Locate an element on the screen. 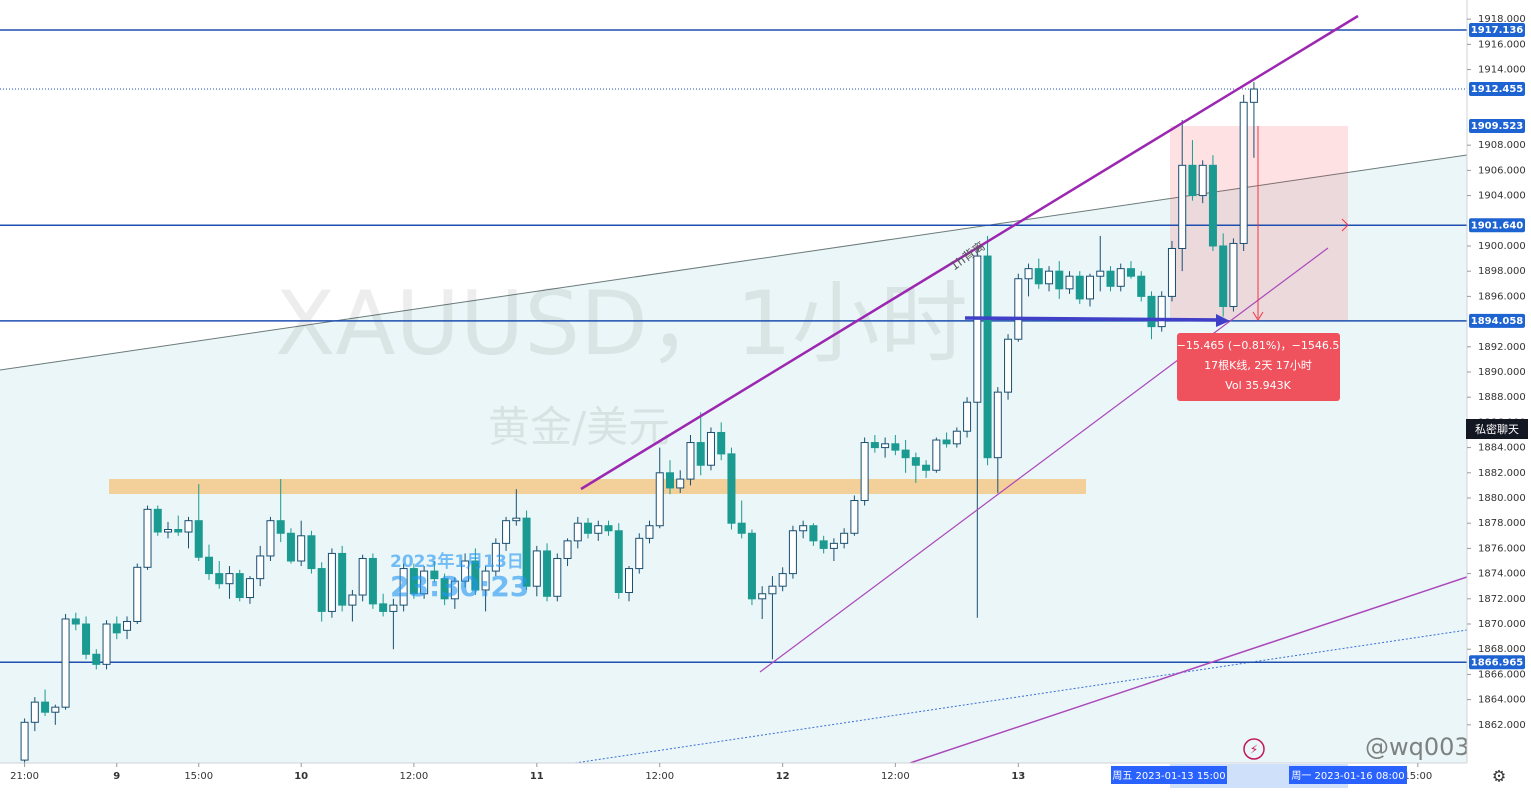 Image resolution: width=1531 pixels, height=794 pixels. price-level-label: 1866.965 is located at coordinates (1497, 662).